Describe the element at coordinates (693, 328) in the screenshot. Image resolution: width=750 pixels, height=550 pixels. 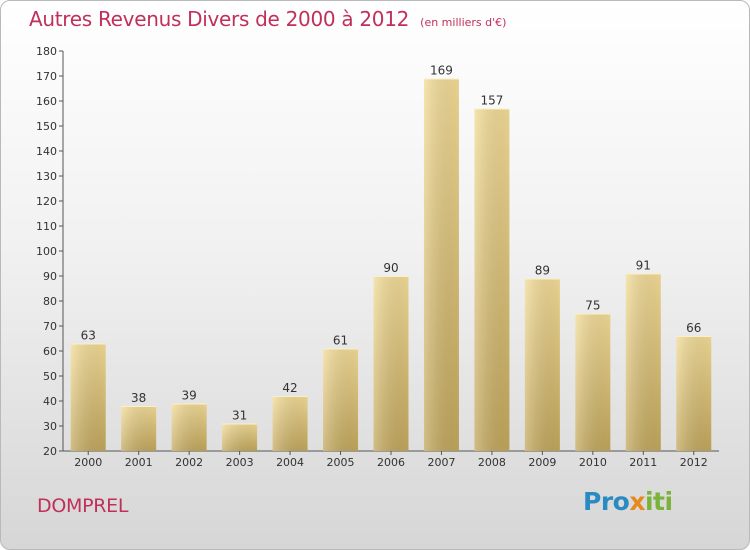
I see `bar-value-label: 66` at that location.